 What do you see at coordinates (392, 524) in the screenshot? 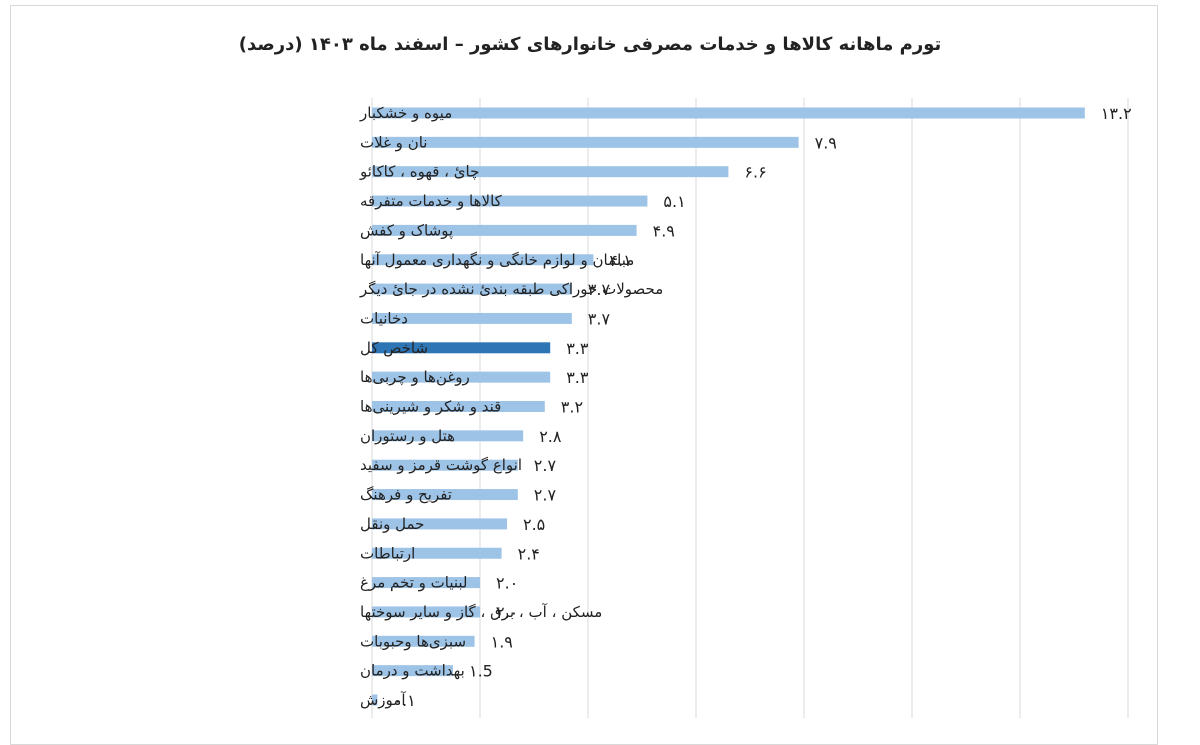
I see `category-label: حمل ونقل` at bounding box center [392, 524].